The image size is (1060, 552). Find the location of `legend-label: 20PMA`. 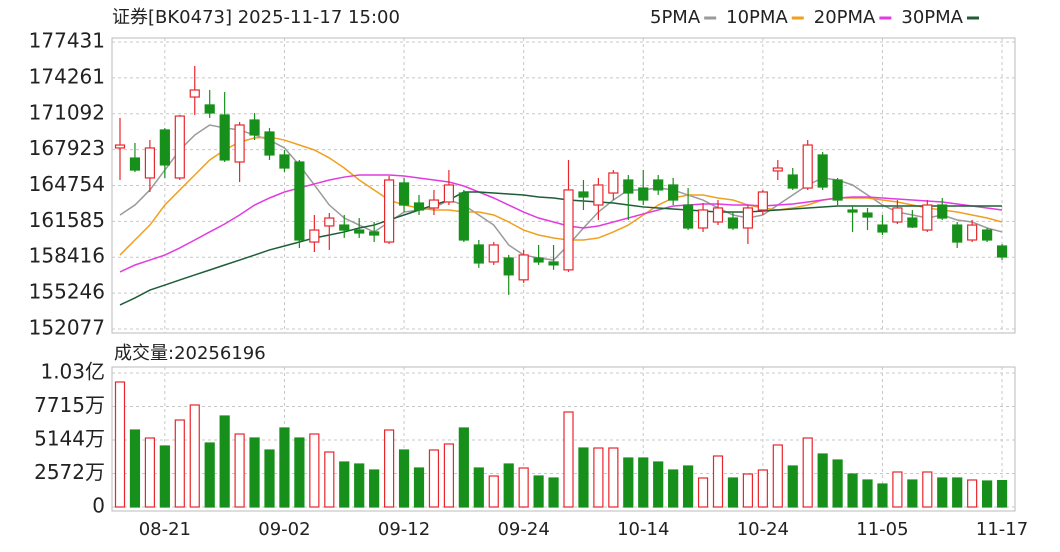

legend-label: 20PMA is located at coordinates (845, 17).